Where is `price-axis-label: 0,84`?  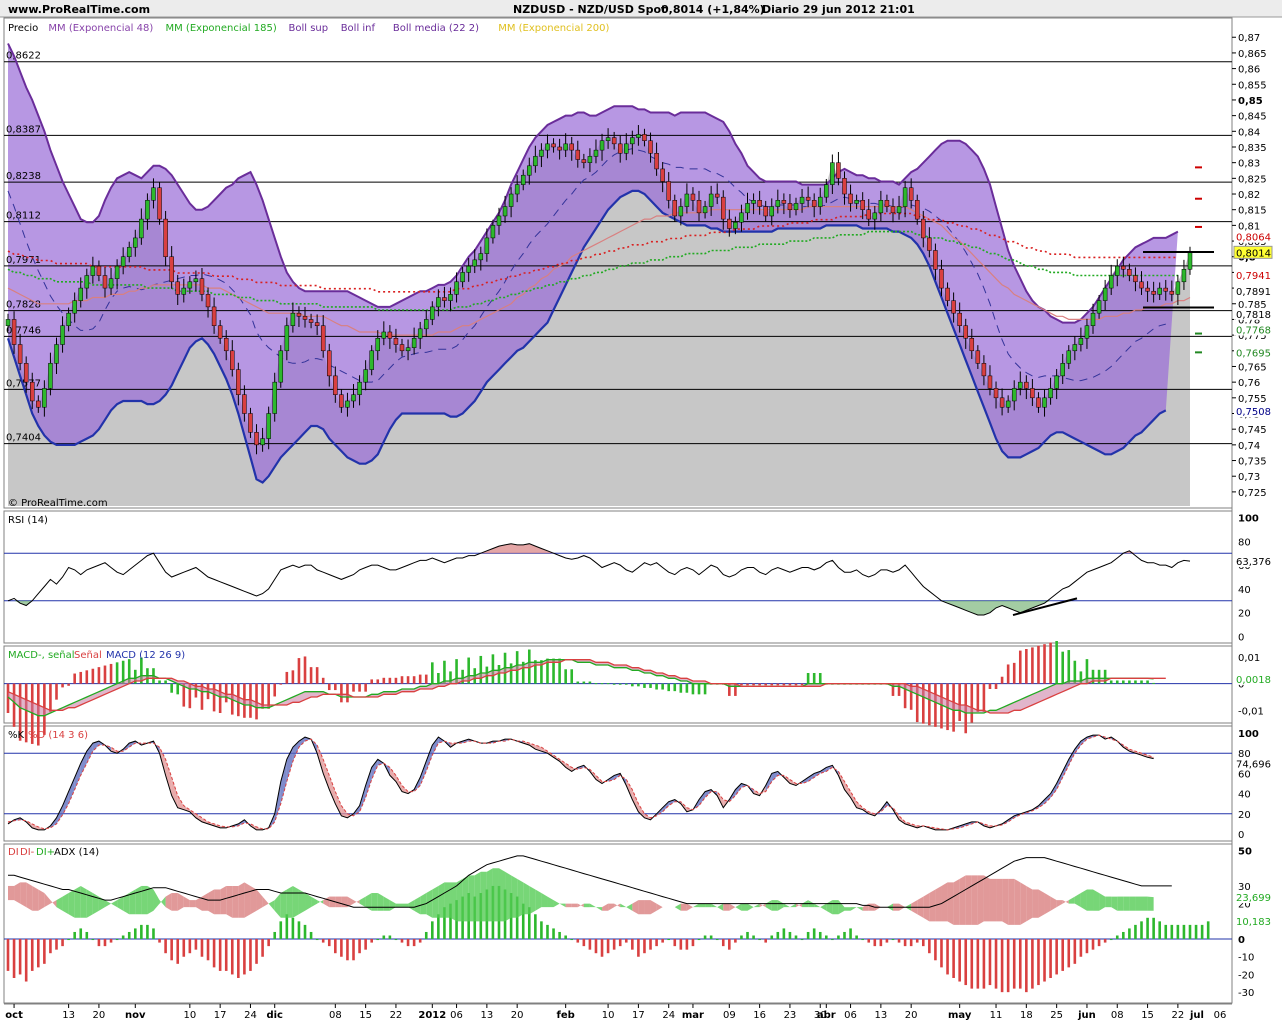 price-axis-label: 0,84 is located at coordinates (1249, 132).